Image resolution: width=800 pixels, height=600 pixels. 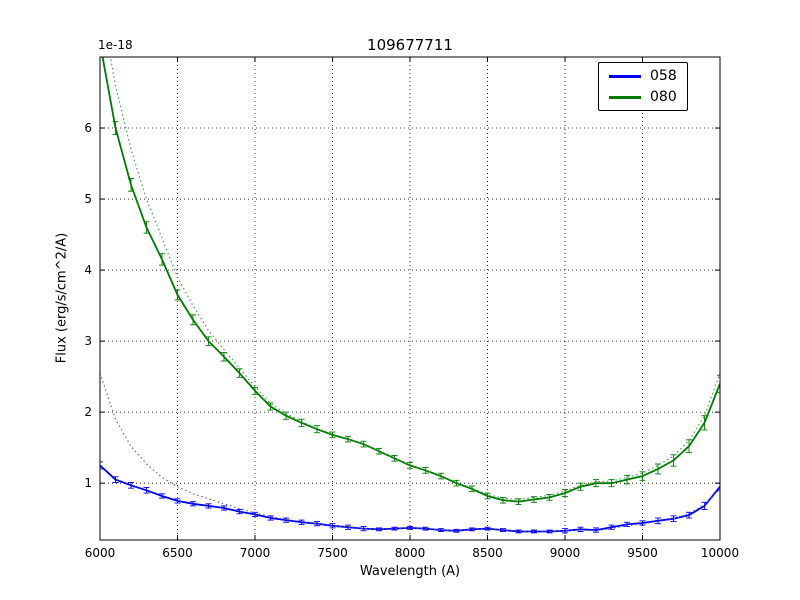 I want to click on legend-entry-058: 058, so click(x=643, y=76).